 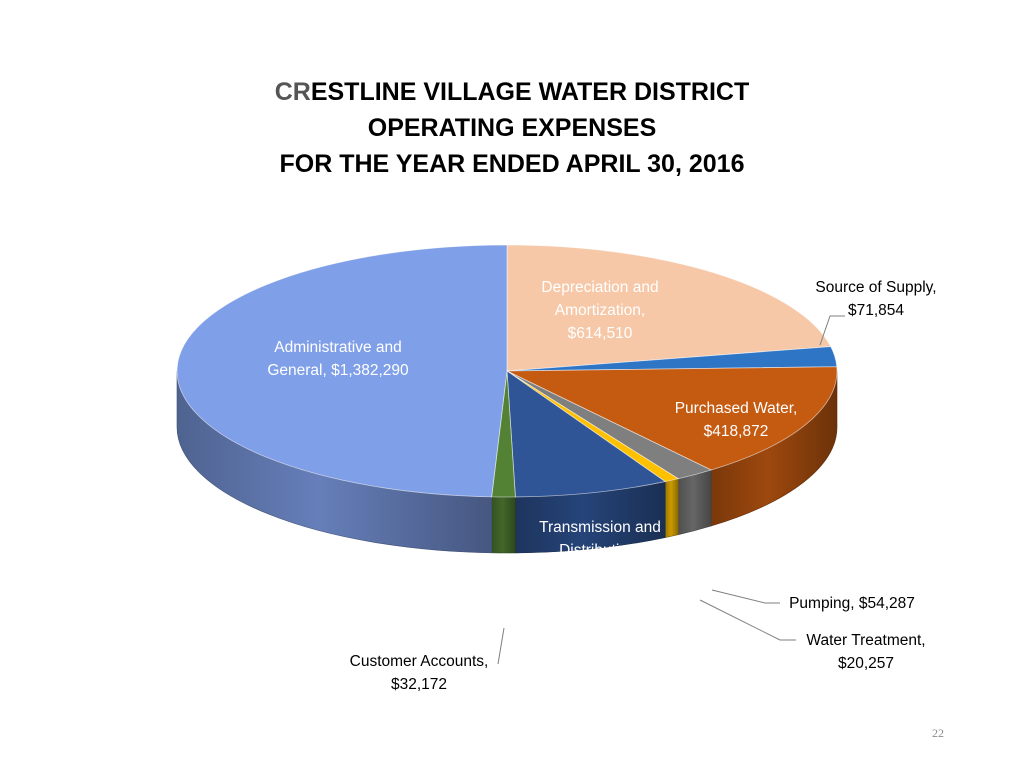 I want to click on data-label-water-treatment: Water Treatment, $20,257, so click(x=865, y=652).